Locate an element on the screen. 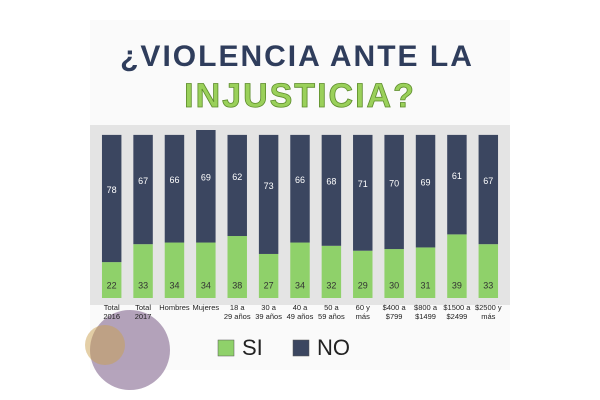  x-tick-label: Hombres is located at coordinates (174, 307).